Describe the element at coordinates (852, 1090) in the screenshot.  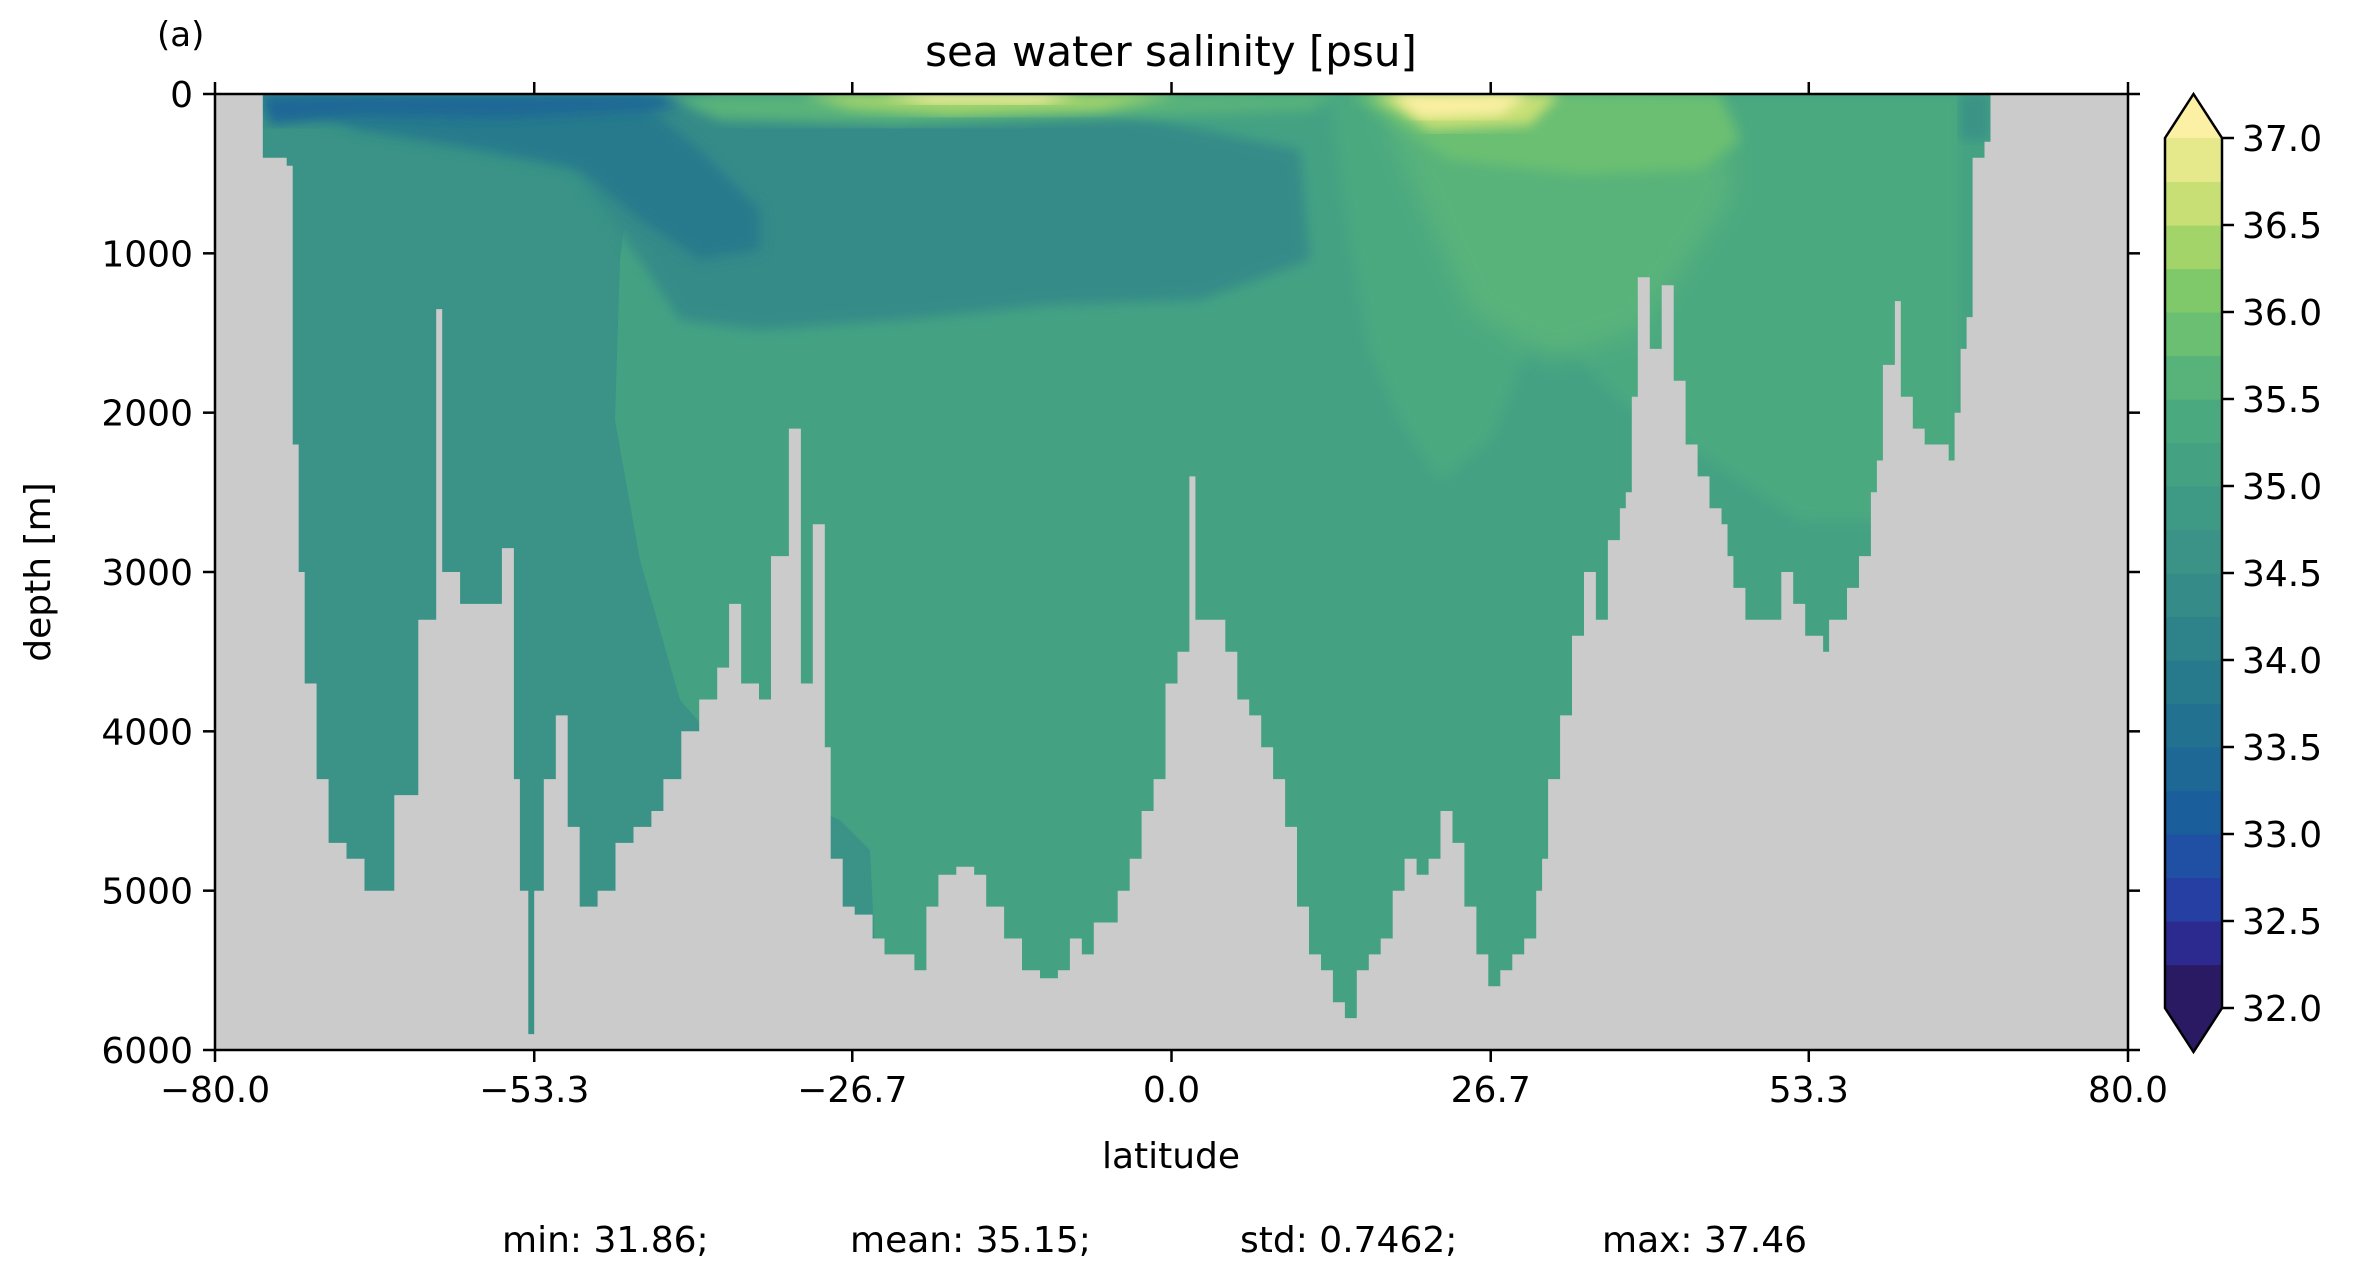
I see `x-tick-label: −26.7` at that location.